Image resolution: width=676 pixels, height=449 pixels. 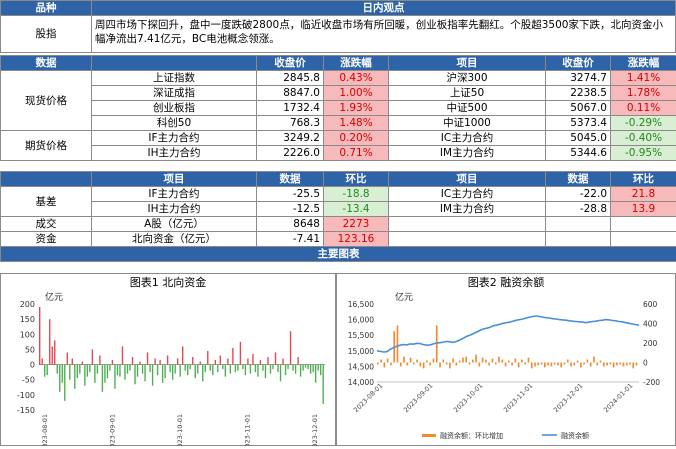 I want to click on spot-close2: 2238.5, so click(x=578, y=93).